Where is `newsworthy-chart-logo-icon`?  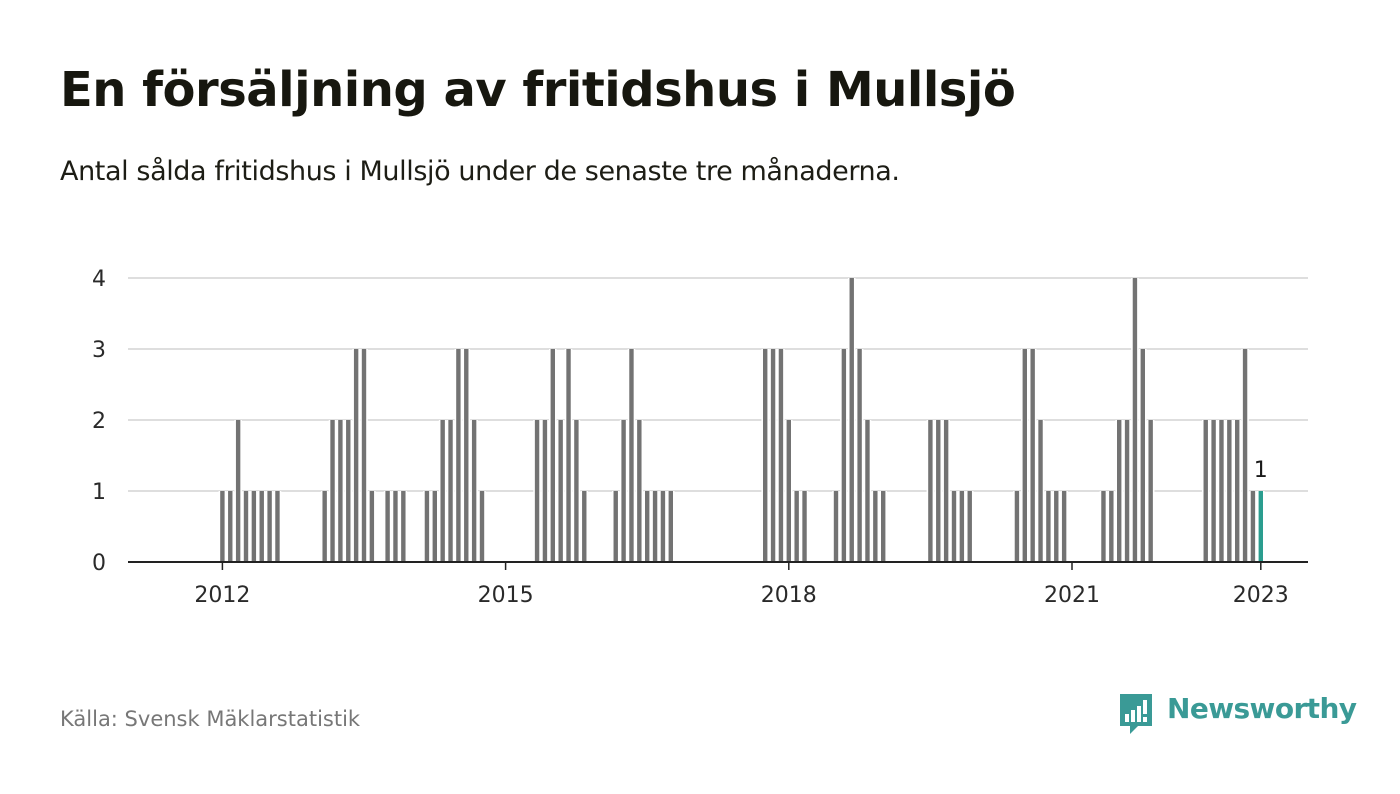 newsworthy-chart-logo-icon is located at coordinates (1136, 714).